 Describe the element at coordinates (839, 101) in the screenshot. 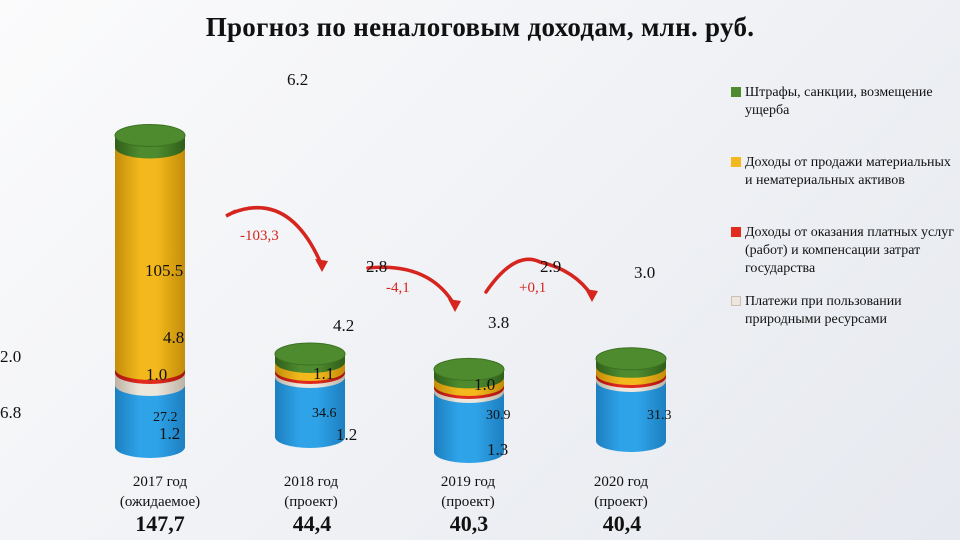

I see `legend-label: Штрафы, санкции, возмещение ущерба` at that location.